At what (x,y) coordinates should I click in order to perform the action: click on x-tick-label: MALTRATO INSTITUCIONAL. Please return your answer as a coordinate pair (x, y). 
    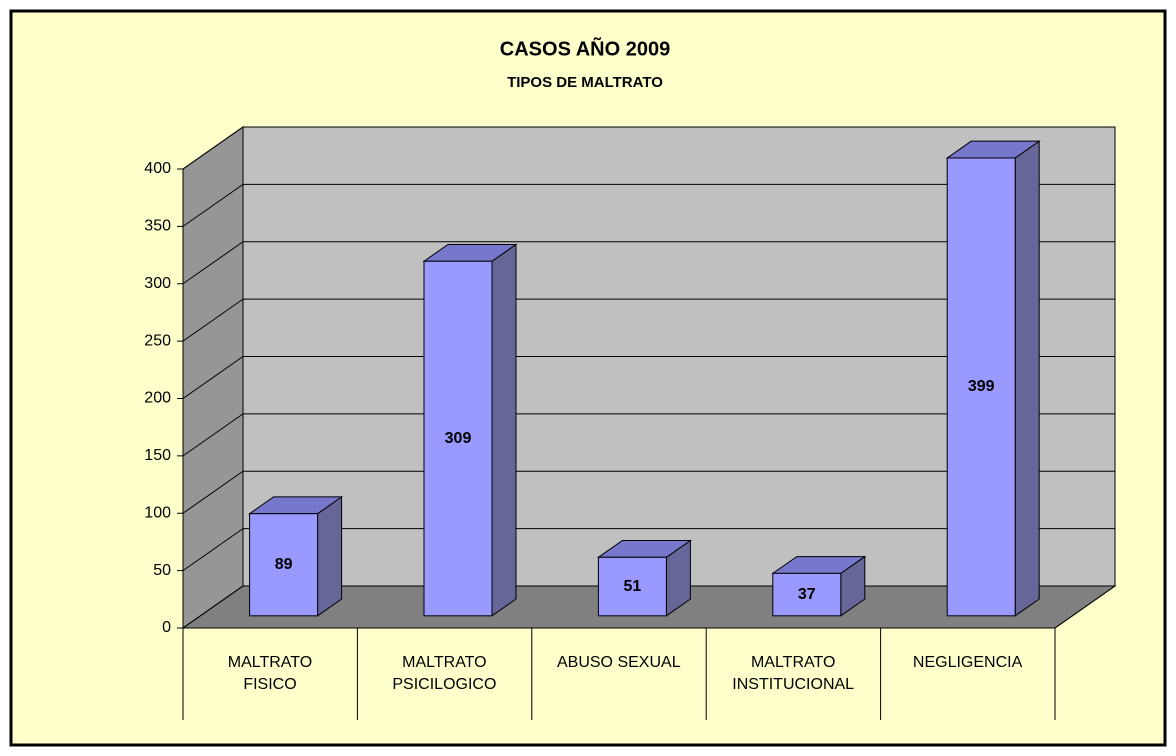
    Looking at the image, I should click on (793, 673).